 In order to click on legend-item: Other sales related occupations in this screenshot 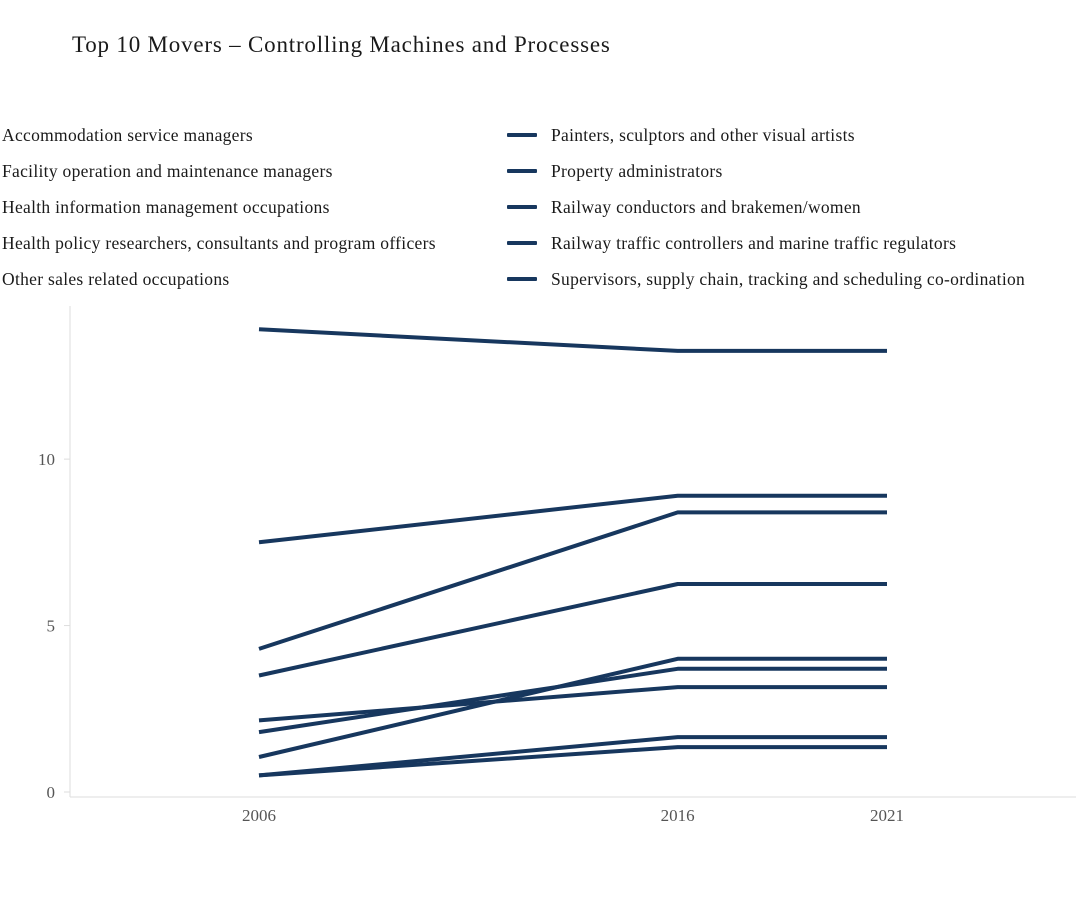, I will do `click(115, 279)`.